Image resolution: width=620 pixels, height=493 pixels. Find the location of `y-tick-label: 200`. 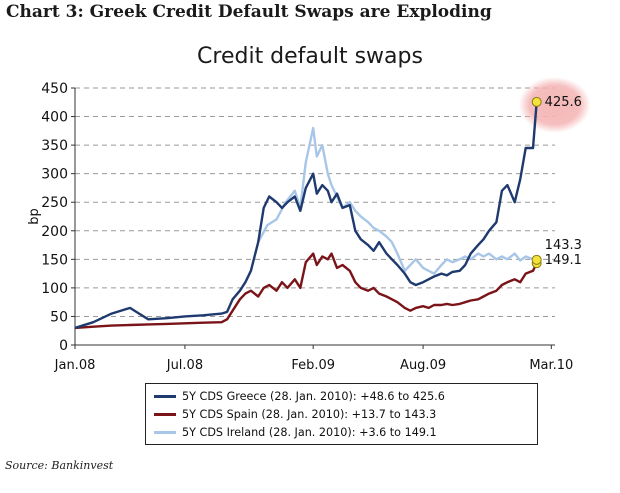

y-tick-label: 200 is located at coordinates (54, 232).